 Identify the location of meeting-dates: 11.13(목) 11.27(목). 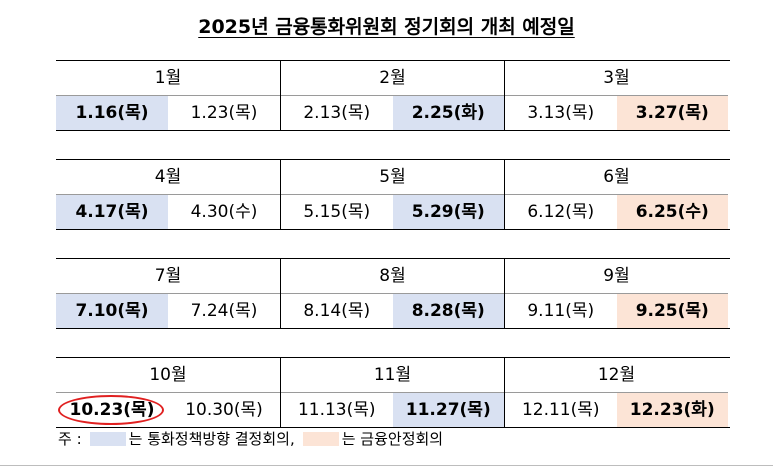
(392, 410).